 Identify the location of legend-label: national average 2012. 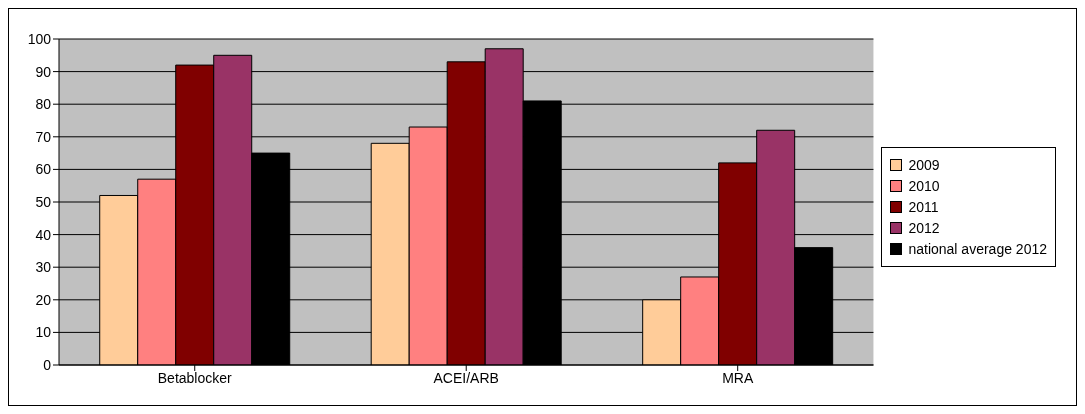
(977, 249).